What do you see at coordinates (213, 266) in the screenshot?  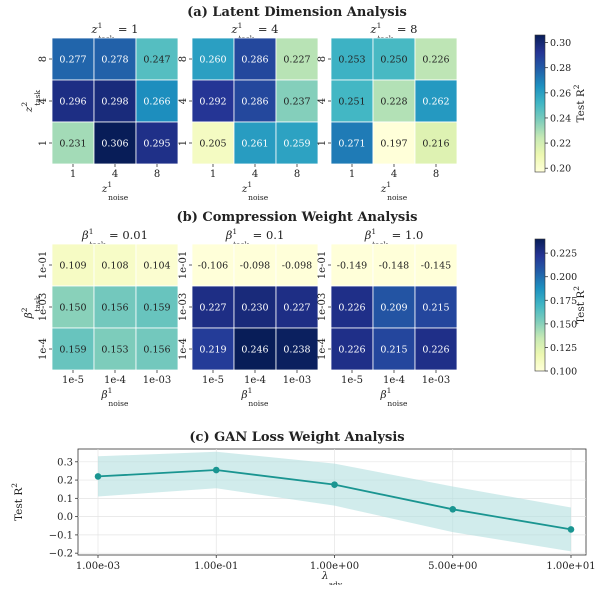 I see `cell-value-label: -0.106` at bounding box center [213, 266].